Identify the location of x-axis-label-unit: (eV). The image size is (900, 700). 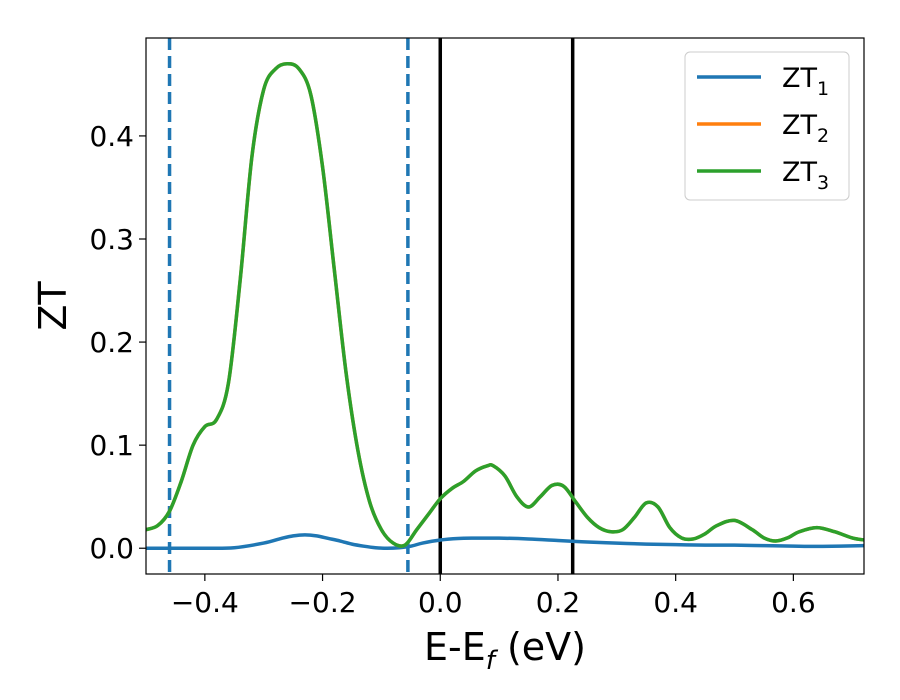
(540, 647).